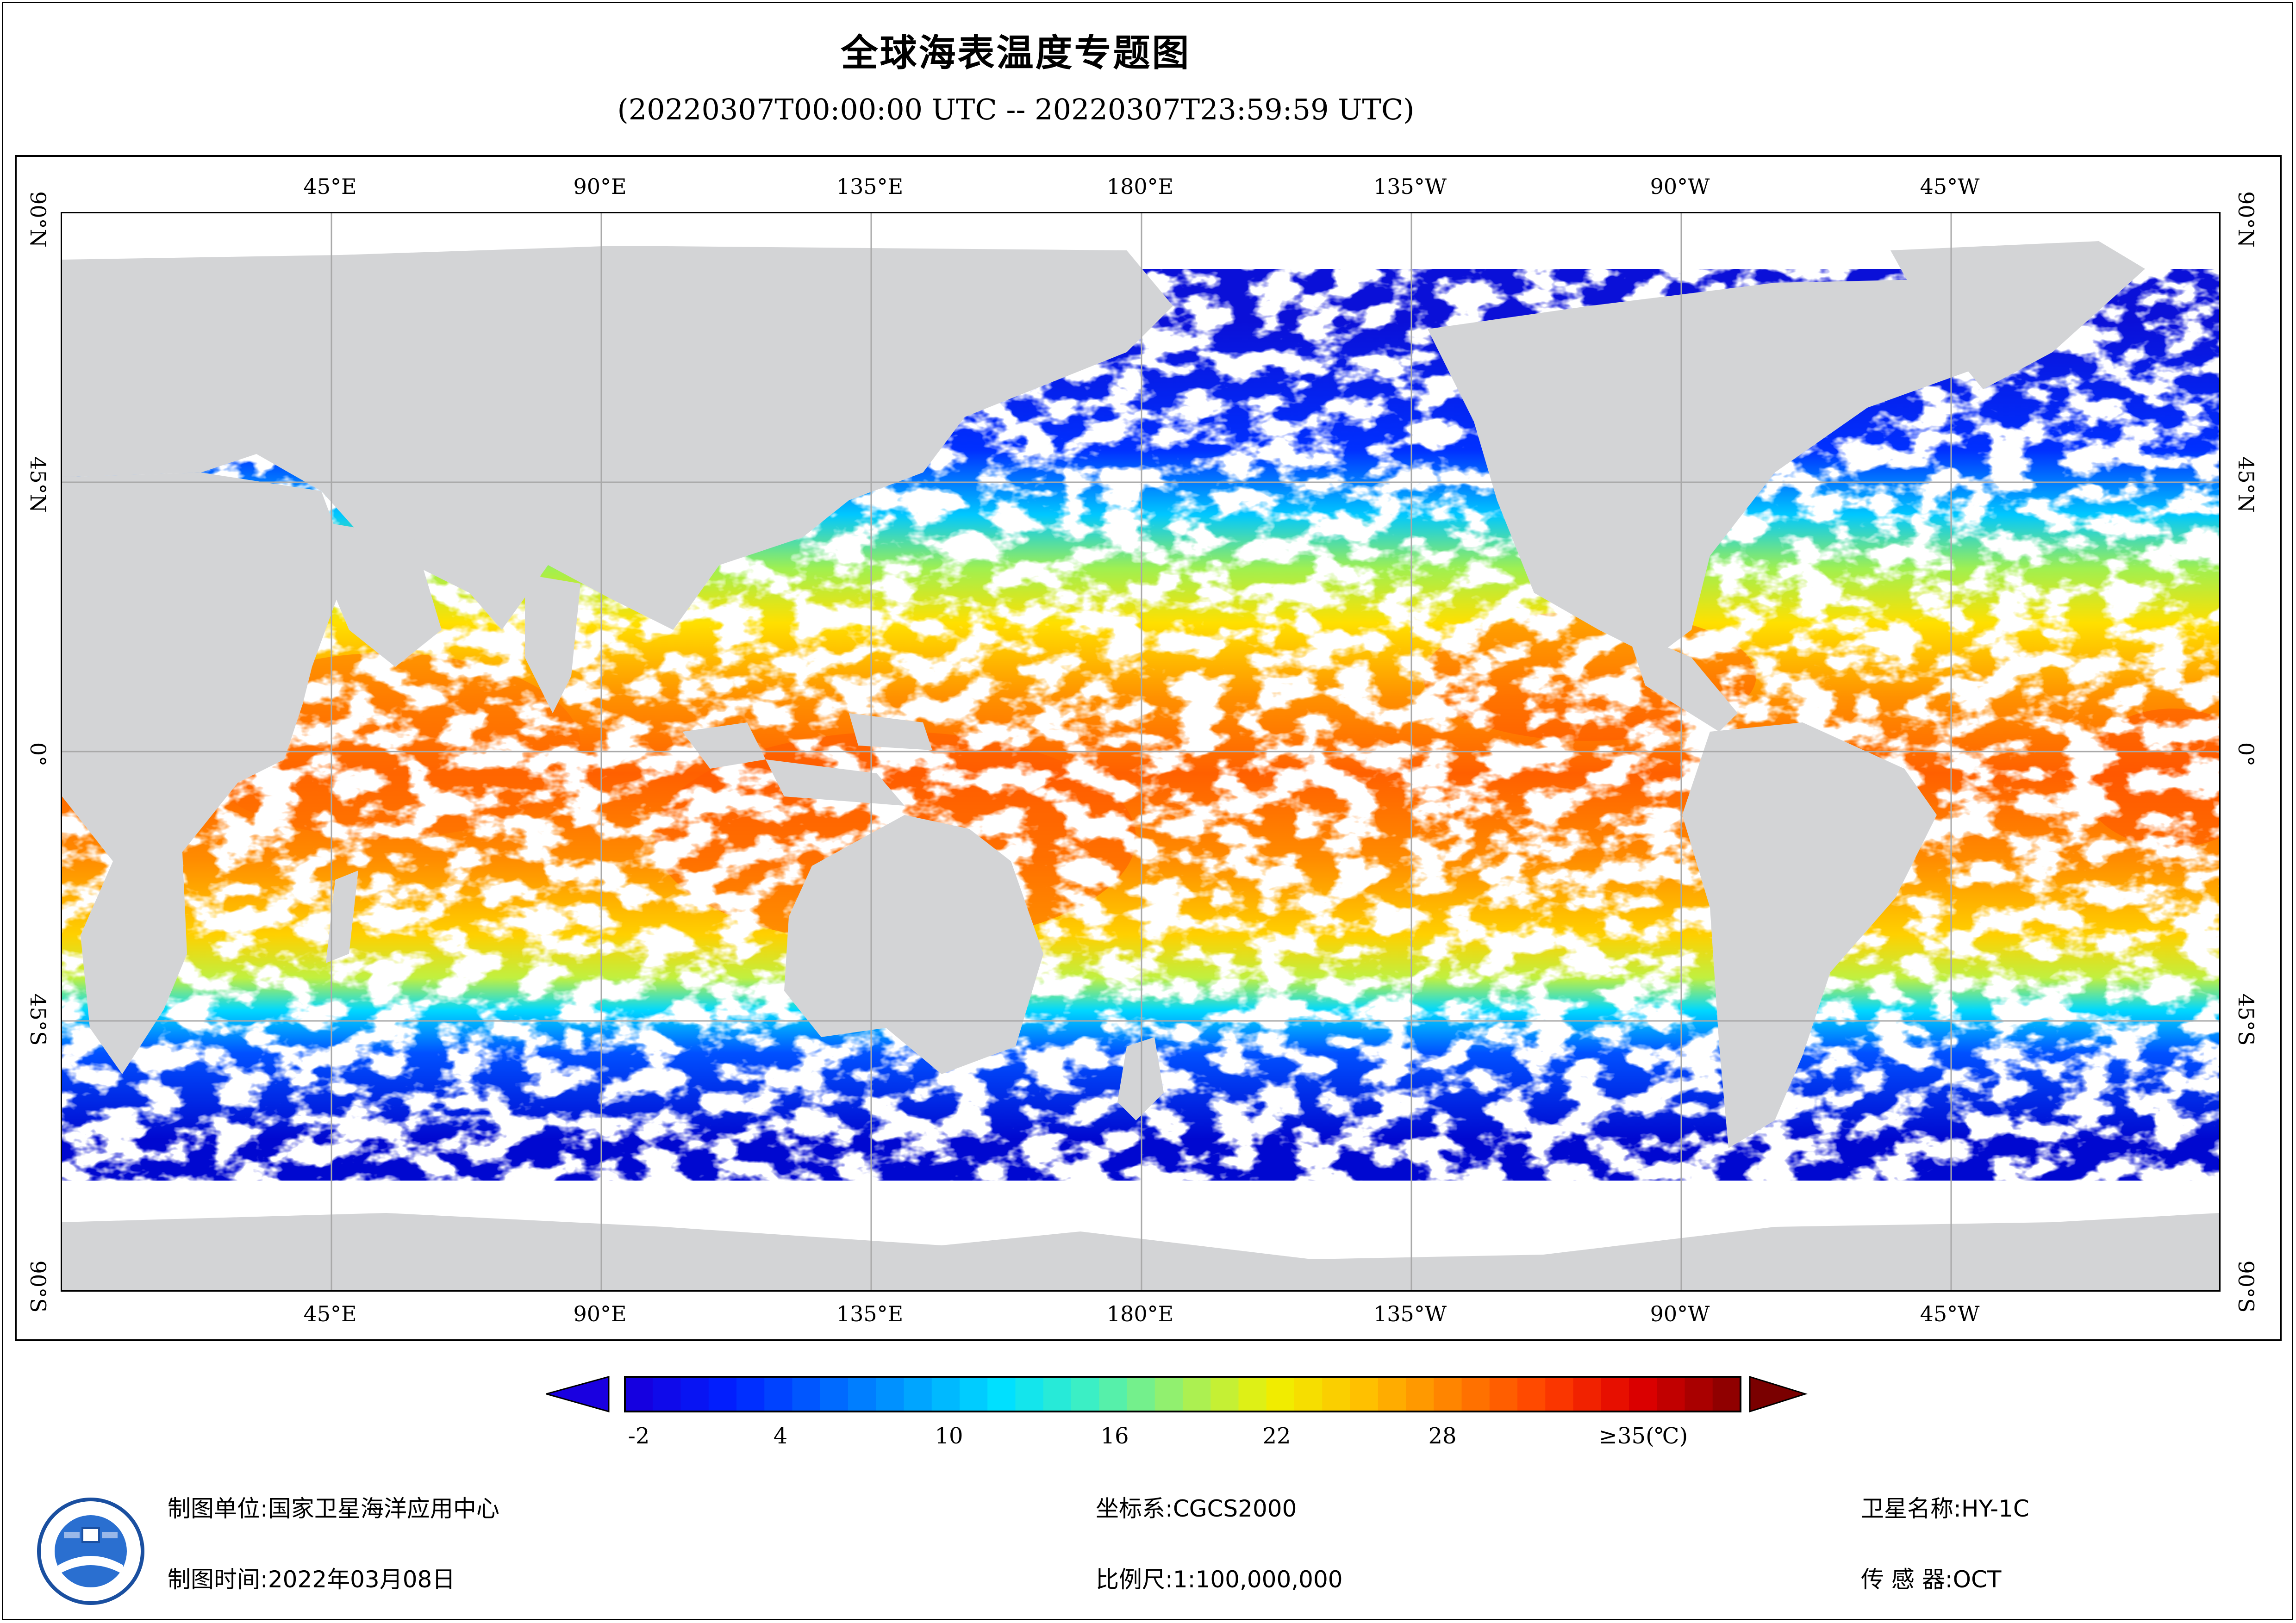 This screenshot has width=2296, height=1623. Describe the element at coordinates (600, 186) in the screenshot. I see `lon-label-top: 90°E` at that location.